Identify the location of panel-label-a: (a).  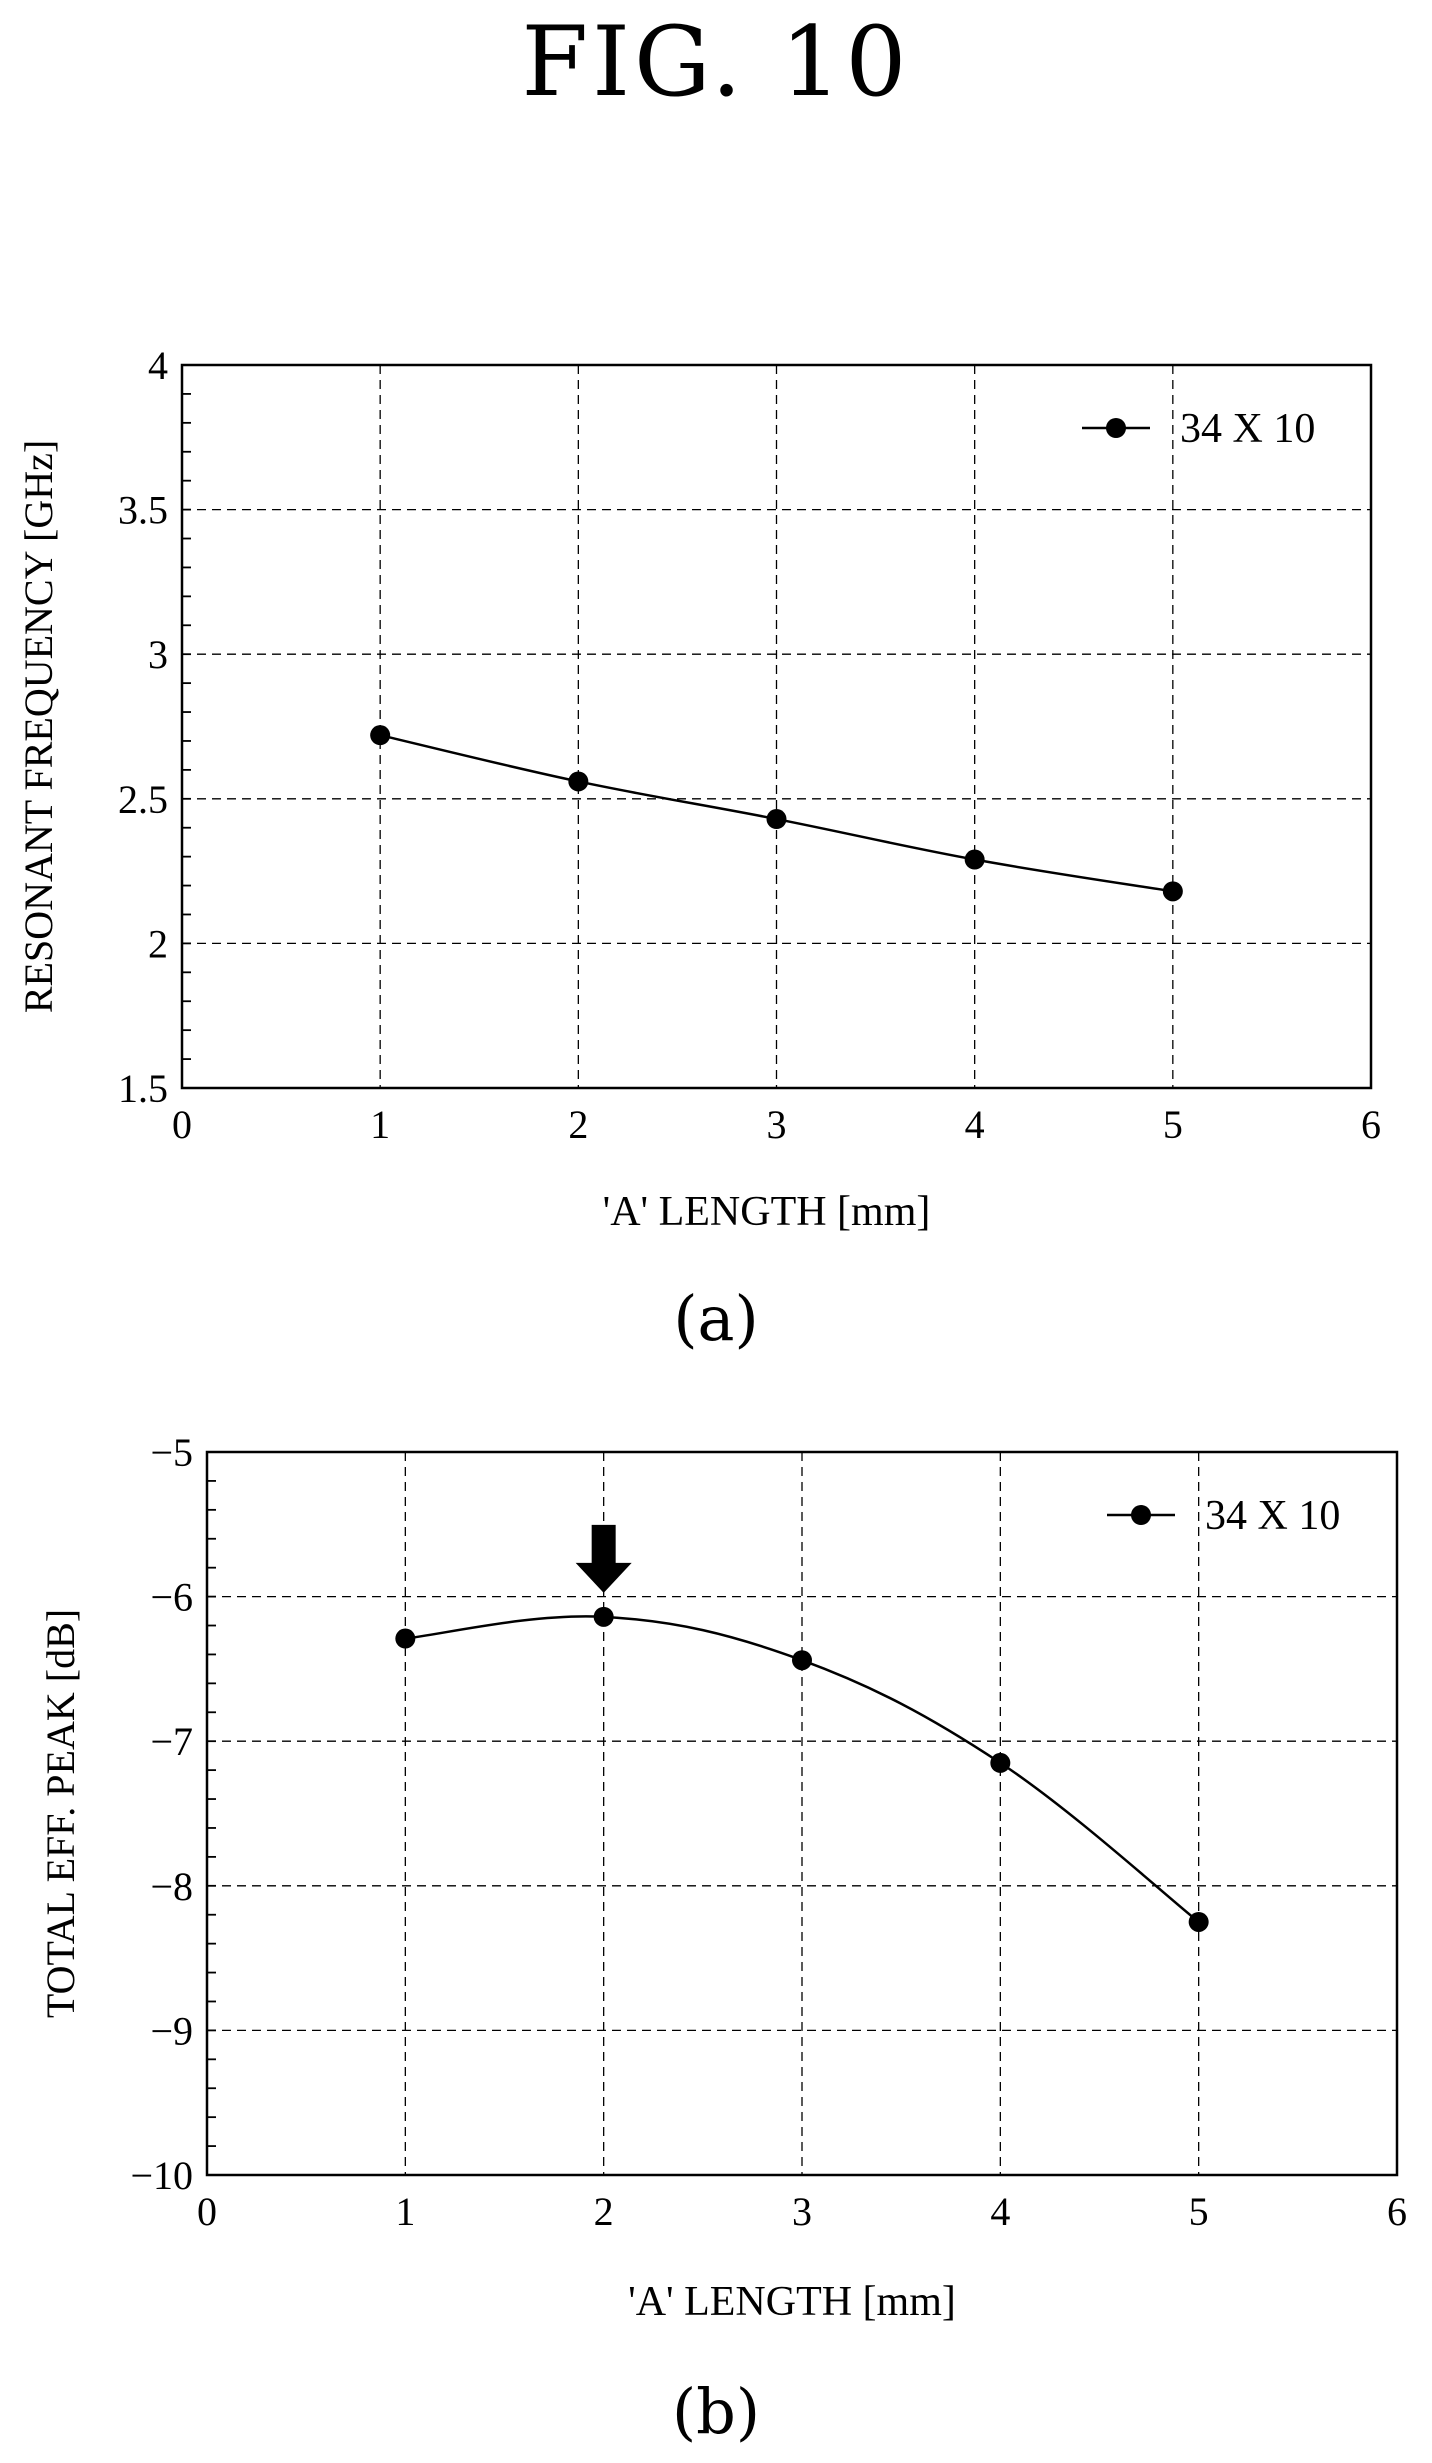
(716, 1318).